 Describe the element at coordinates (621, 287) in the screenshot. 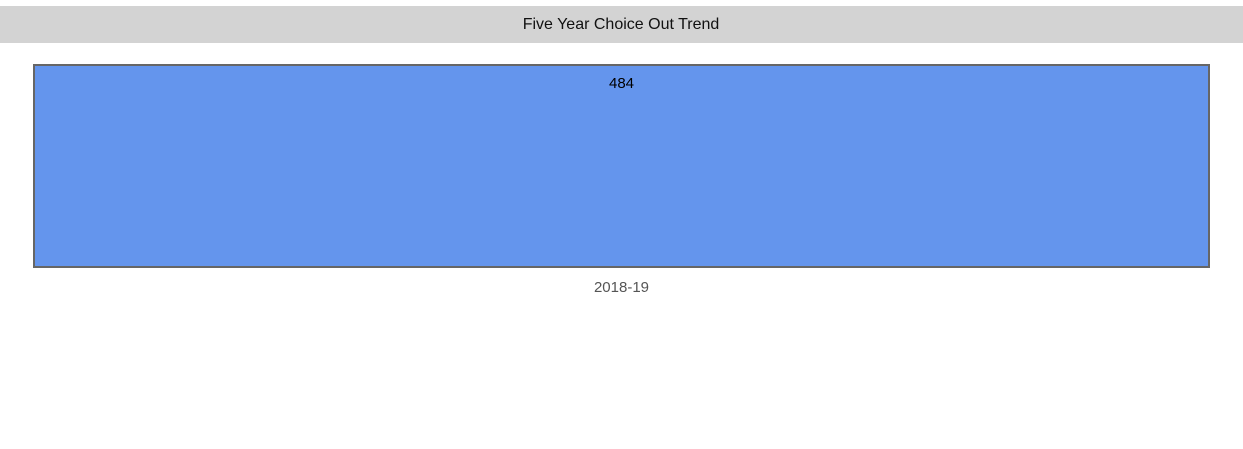

I see `x-tick-label: 2018-19` at that location.